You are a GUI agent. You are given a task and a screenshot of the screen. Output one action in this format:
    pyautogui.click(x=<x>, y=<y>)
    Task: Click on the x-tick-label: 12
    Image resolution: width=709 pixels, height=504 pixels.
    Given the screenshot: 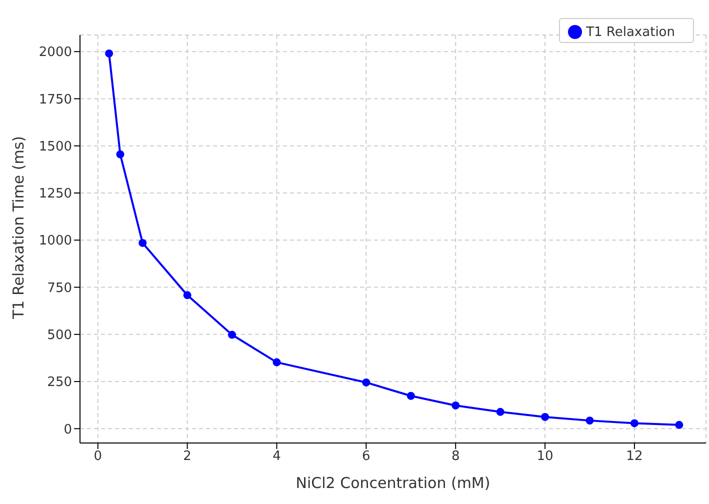 What is the action you would take?
    pyautogui.click(x=634, y=456)
    